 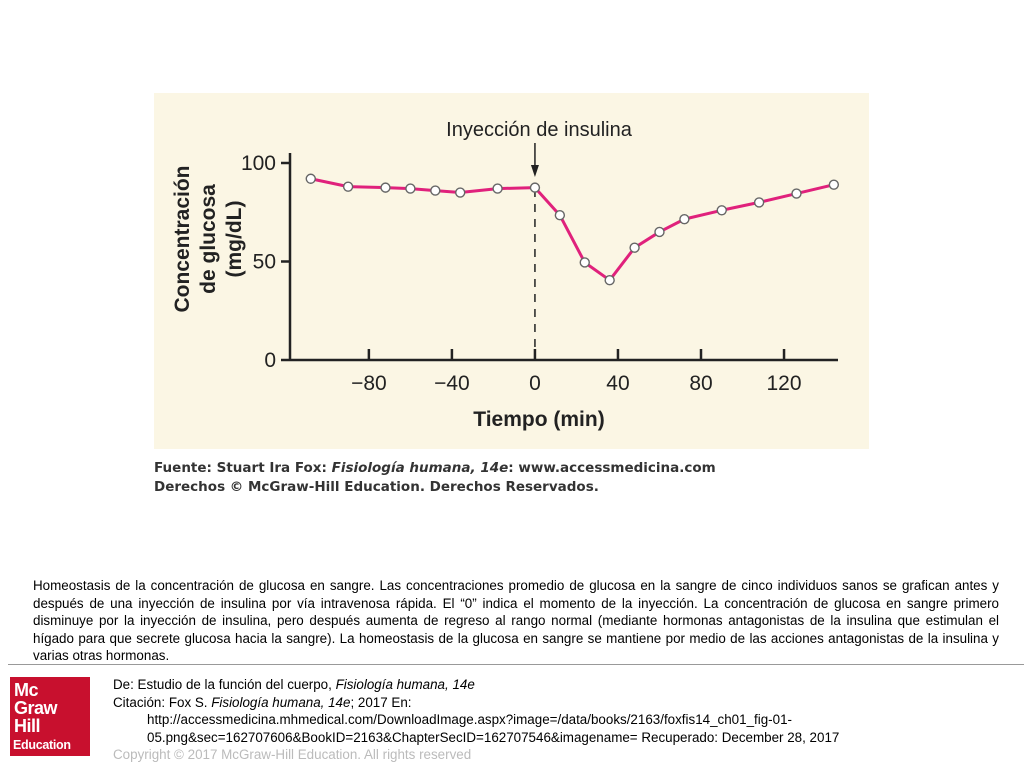 What do you see at coordinates (572, 229) in the screenshot?
I see `glucose-series-line` at bounding box center [572, 229].